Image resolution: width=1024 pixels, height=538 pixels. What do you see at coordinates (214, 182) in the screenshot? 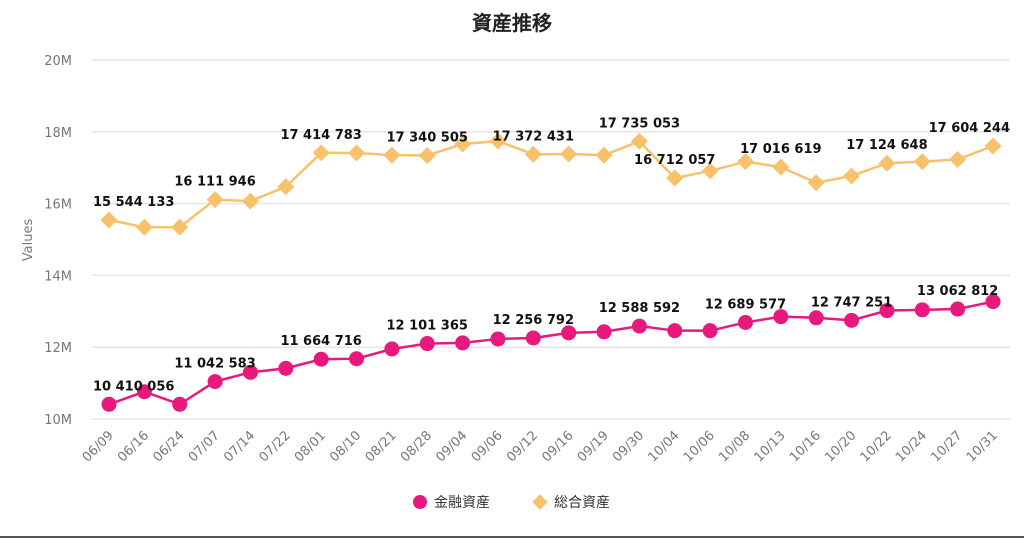
I see `data-label: 16 111 946` at bounding box center [214, 182].